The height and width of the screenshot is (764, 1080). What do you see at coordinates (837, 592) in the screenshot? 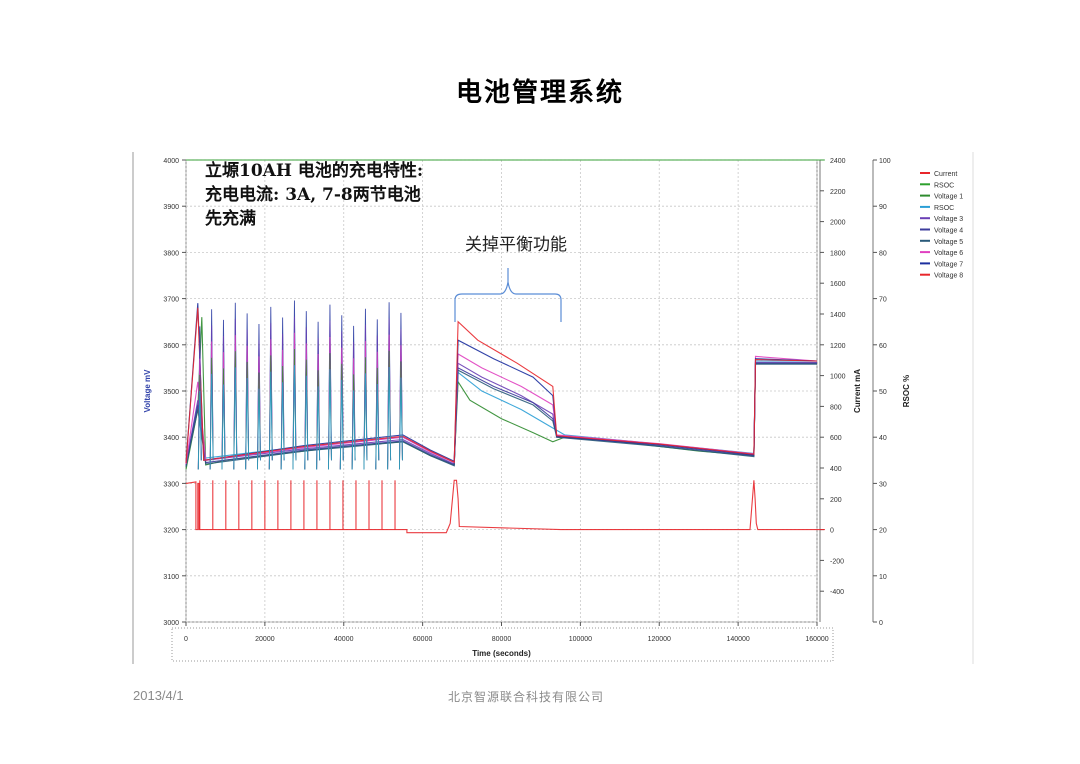
I see `current-tick-label: -400` at bounding box center [837, 592].